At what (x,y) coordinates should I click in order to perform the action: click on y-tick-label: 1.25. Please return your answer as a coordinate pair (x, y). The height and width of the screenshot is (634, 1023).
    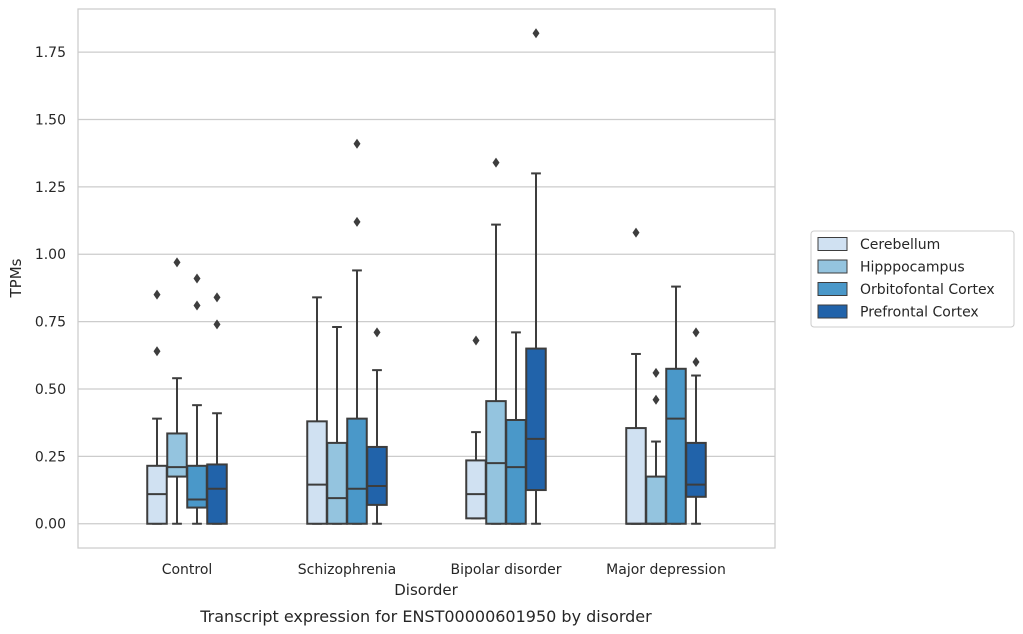
    Looking at the image, I should click on (50, 188).